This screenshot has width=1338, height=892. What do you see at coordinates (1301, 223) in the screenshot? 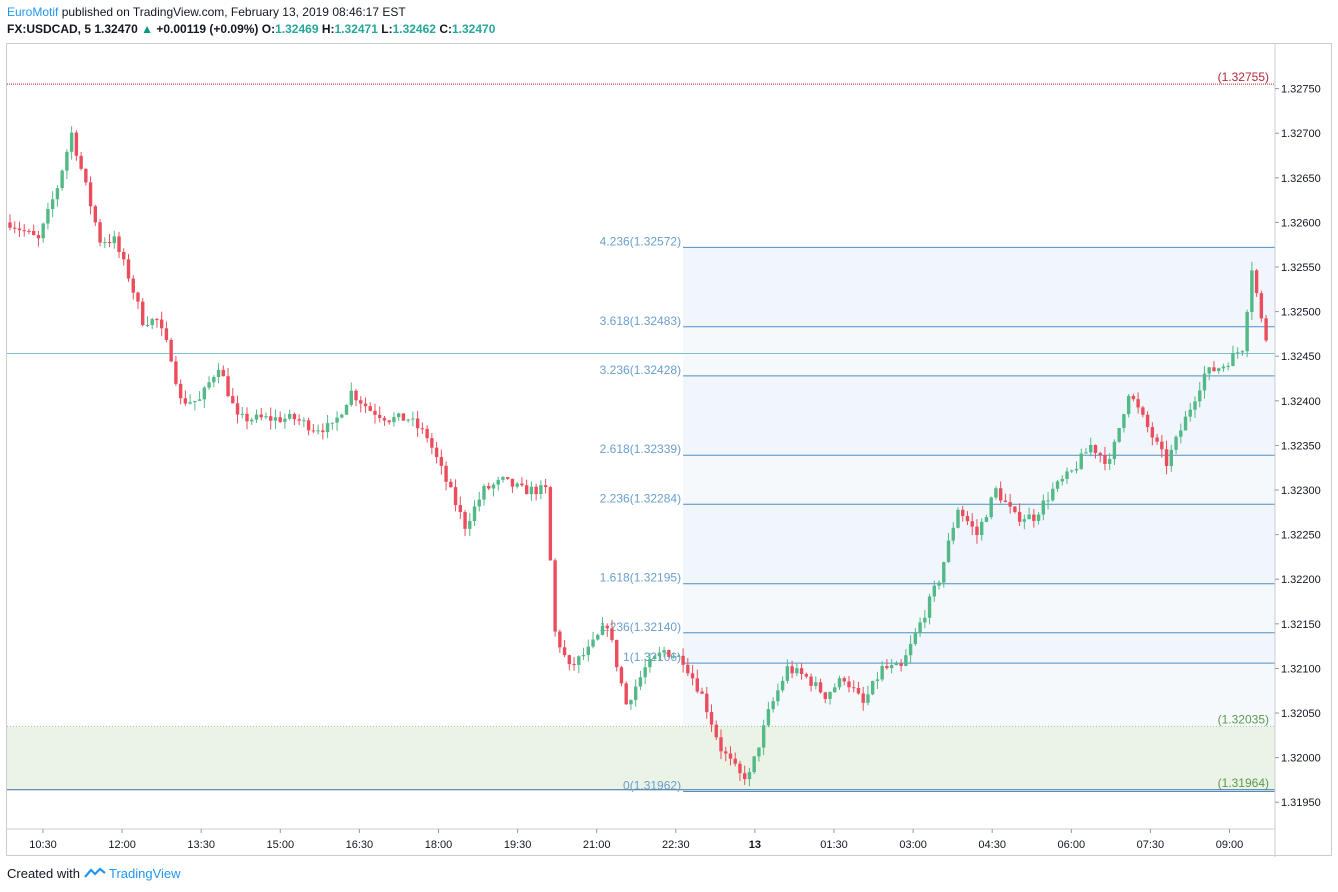
I see `y-tick-label: 1.32600` at bounding box center [1301, 223].